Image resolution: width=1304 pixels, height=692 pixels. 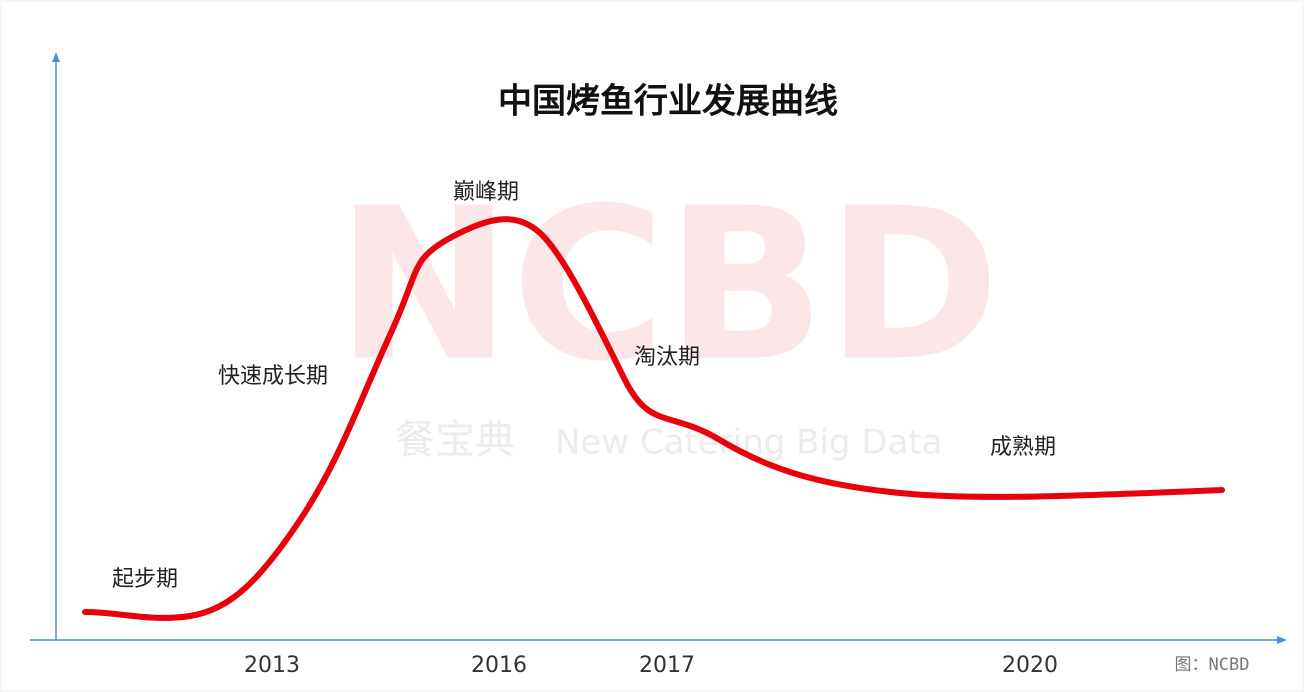 What do you see at coordinates (1030, 665) in the screenshot?
I see `x-label: 2020` at bounding box center [1030, 665].